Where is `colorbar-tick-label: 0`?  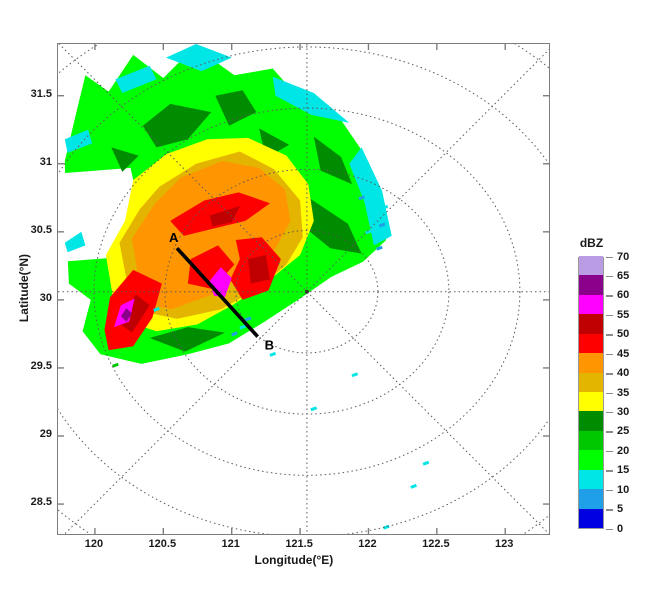
colorbar-tick-label: 0 is located at coordinates (620, 528).